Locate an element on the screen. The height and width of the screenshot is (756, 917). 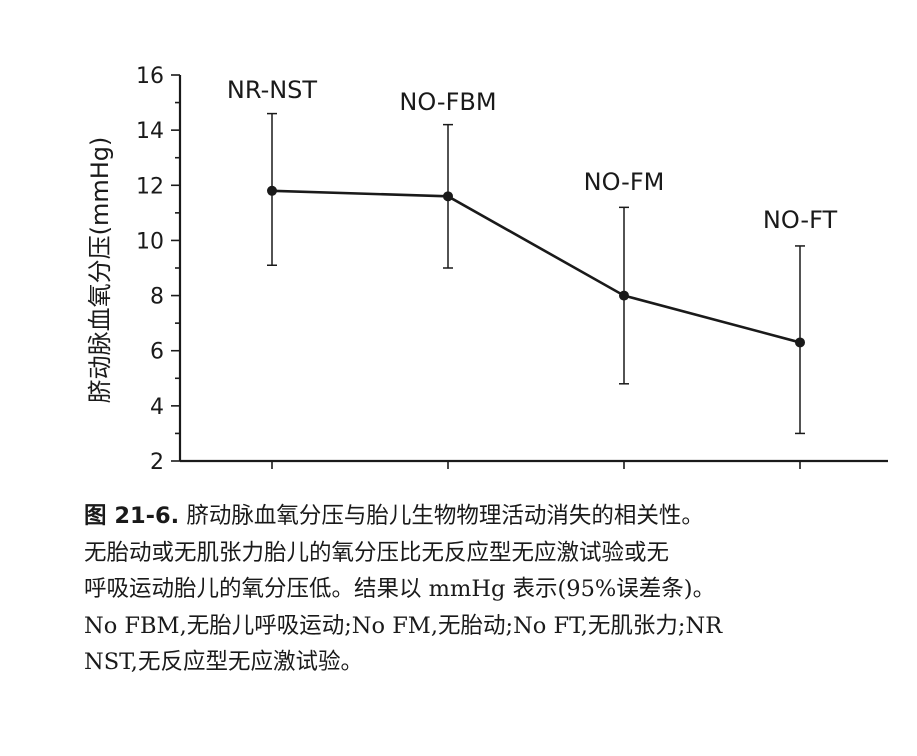
y-tick-label: 14 is located at coordinates (150, 131).